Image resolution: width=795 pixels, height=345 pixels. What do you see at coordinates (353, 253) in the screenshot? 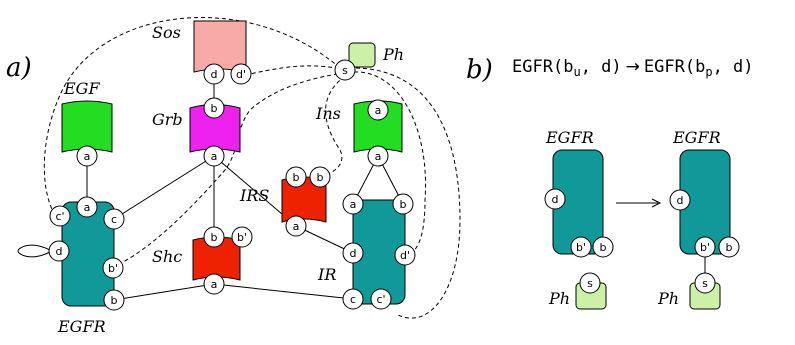
I see `site-ir-d: d` at bounding box center [353, 253].